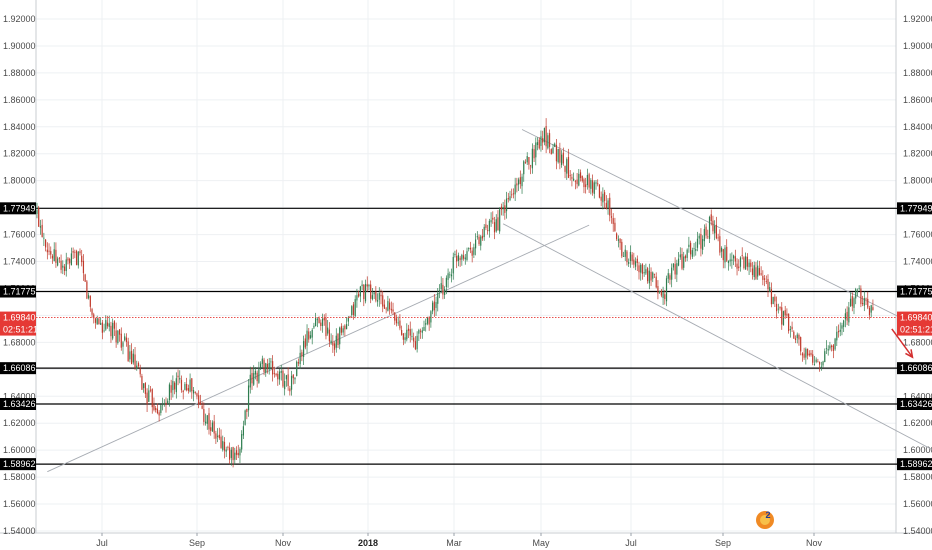  Describe the element at coordinates (19, 504) in the screenshot. I see `y-tick-label: 1.56000` at that location.